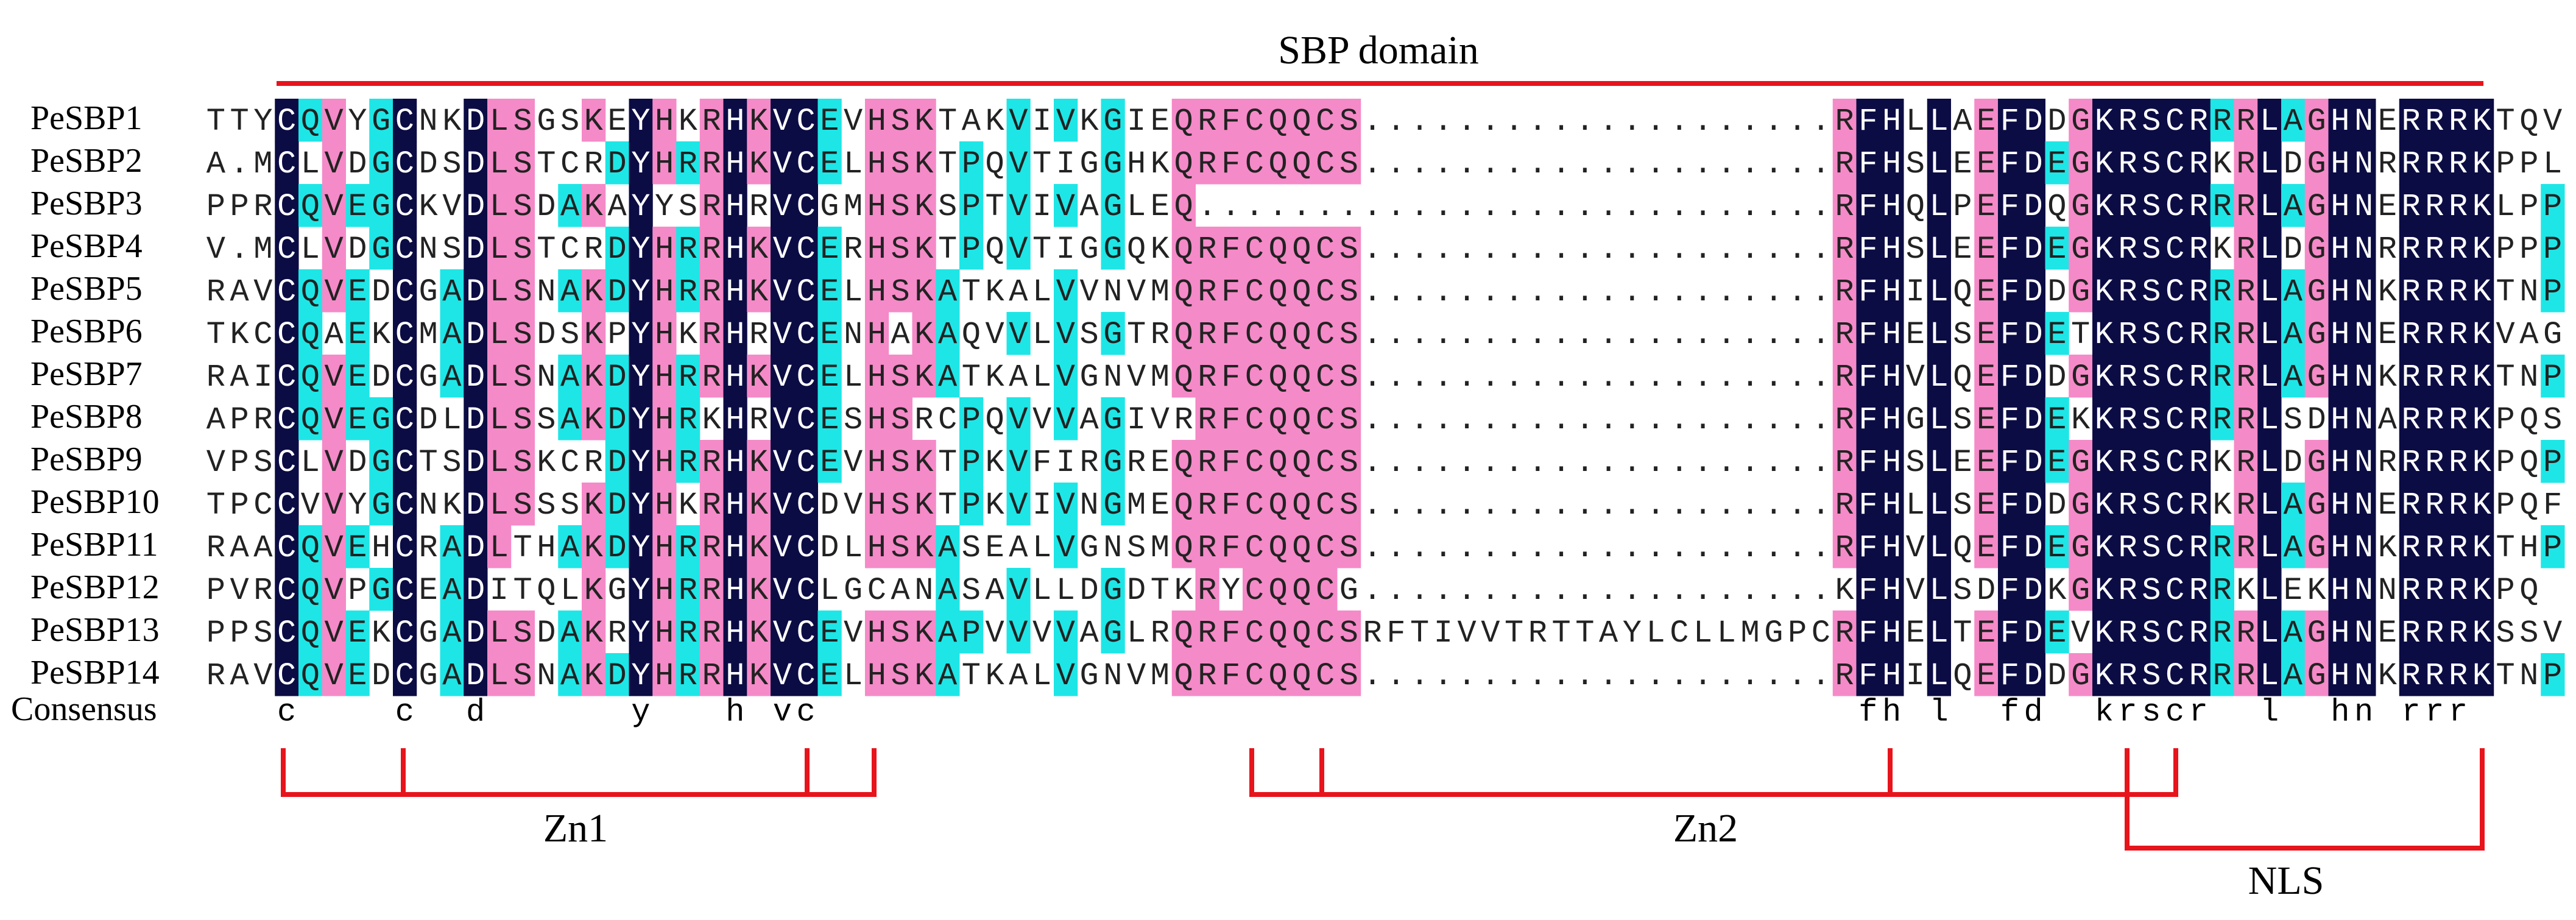  Describe the element at coordinates (2286, 880) in the screenshot. I see `region-label: NLS` at that location.